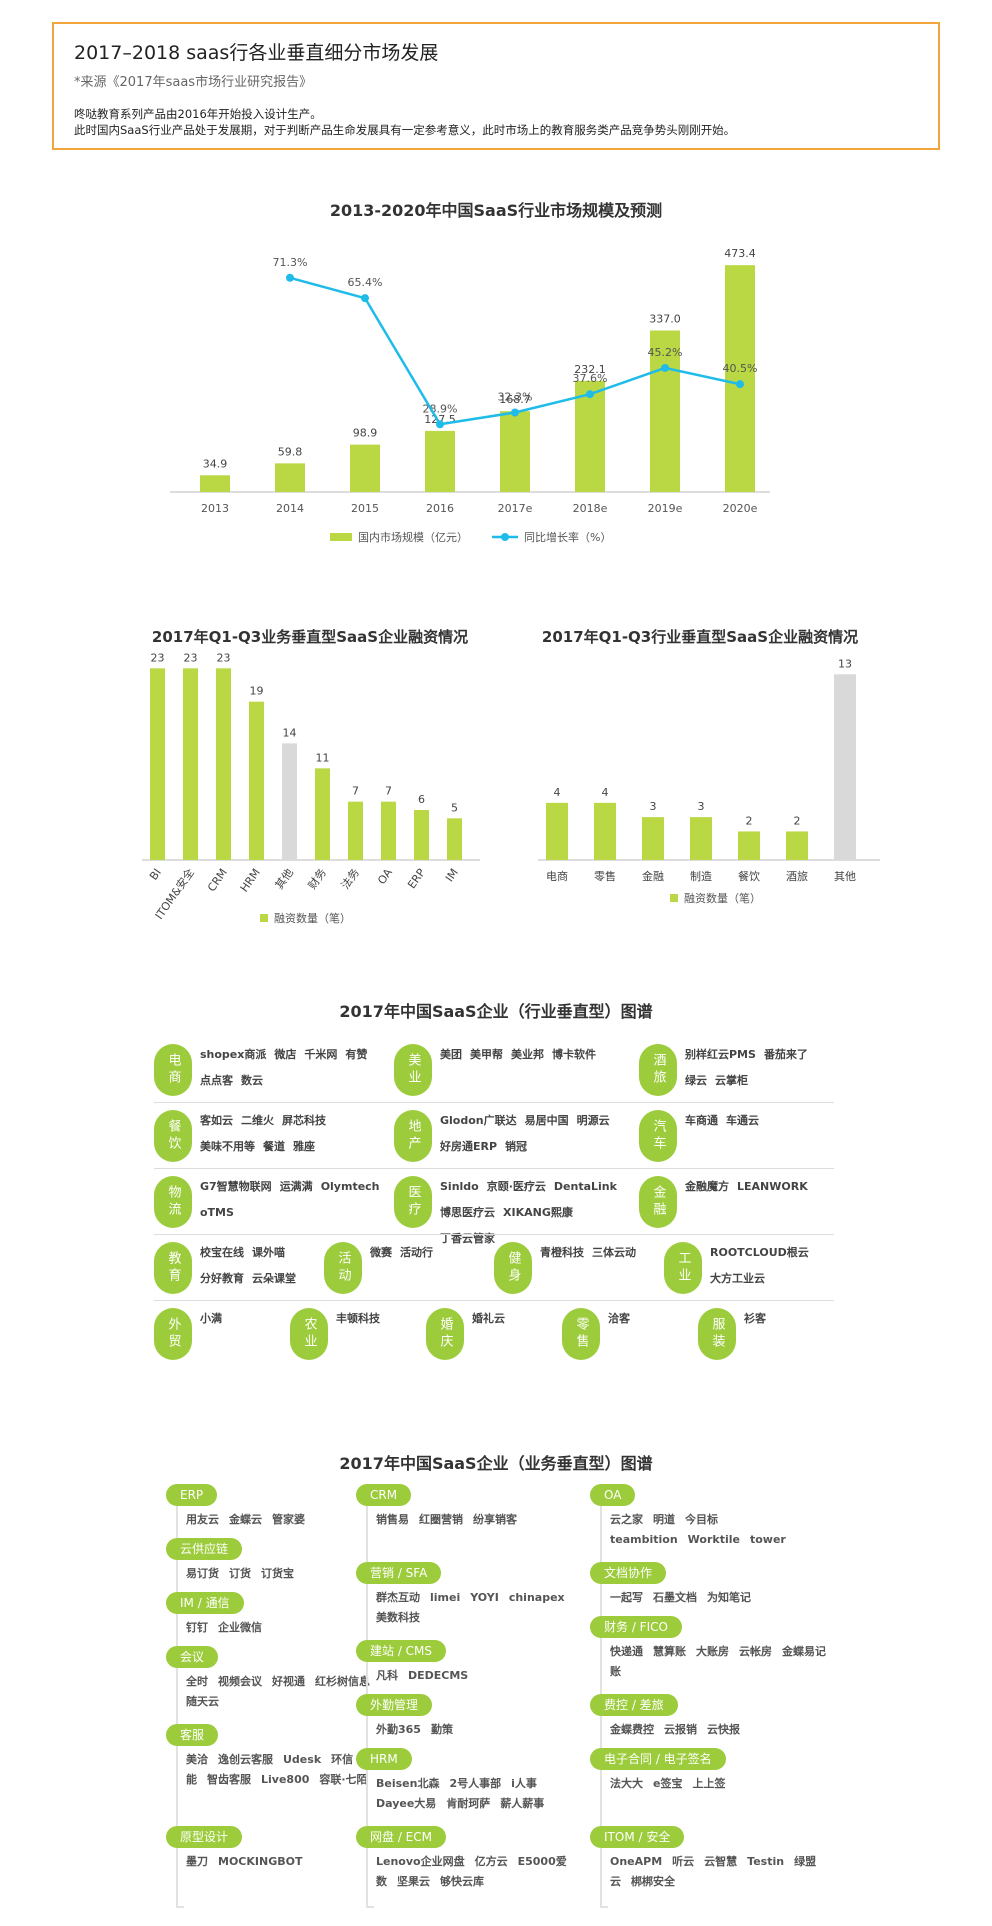 Image resolution: width=992 pixels, height=1926 pixels. What do you see at coordinates (158, 657) in the screenshot?
I see `bar-value-label: 23` at bounding box center [158, 657].